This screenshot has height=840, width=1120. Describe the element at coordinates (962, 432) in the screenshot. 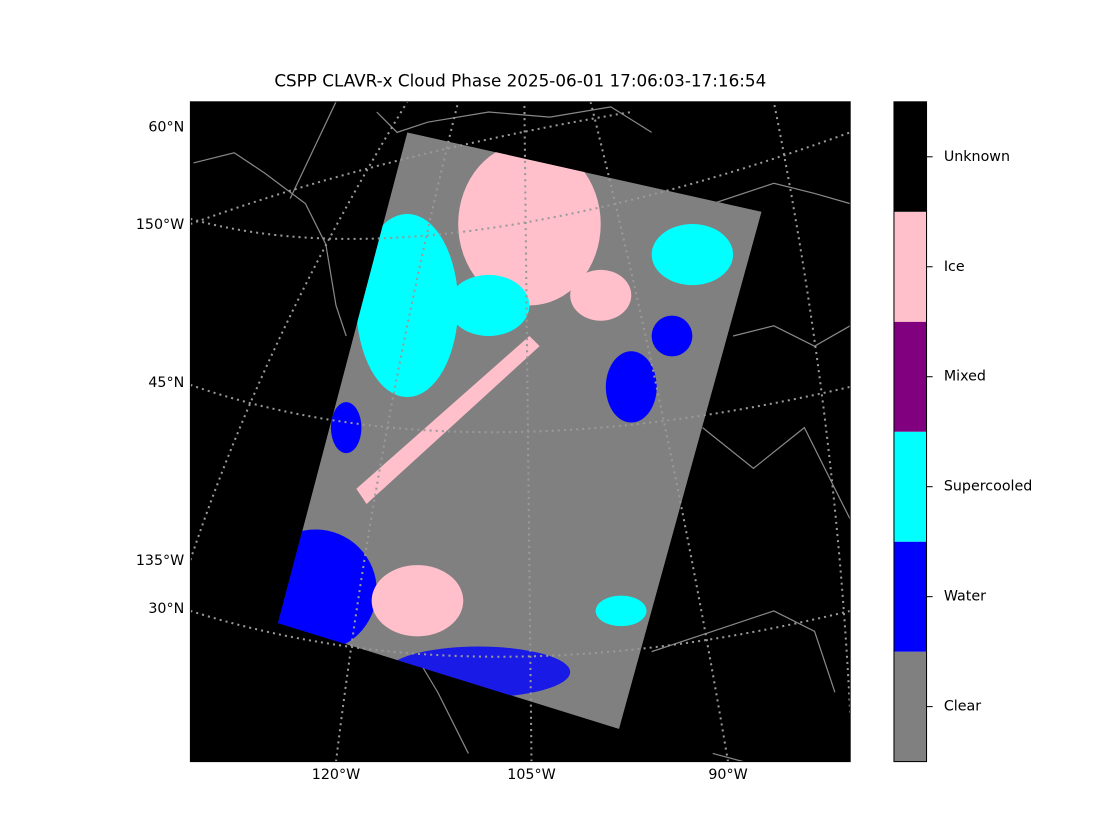

I see `colorbar: Clear Water Supercooled Mixed Ice Unknown` at that location.